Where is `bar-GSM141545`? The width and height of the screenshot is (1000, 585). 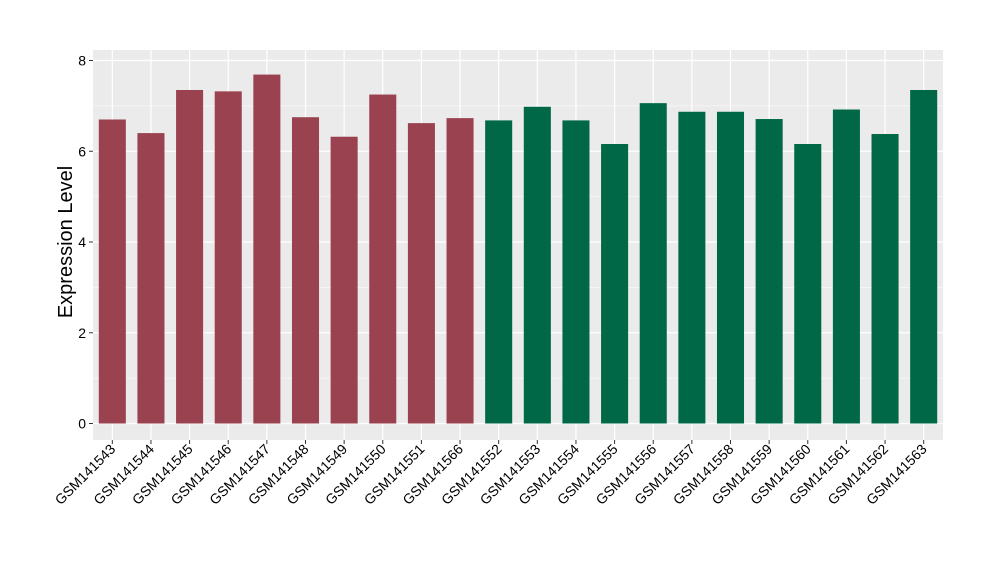 bar-GSM141545 is located at coordinates (190, 256).